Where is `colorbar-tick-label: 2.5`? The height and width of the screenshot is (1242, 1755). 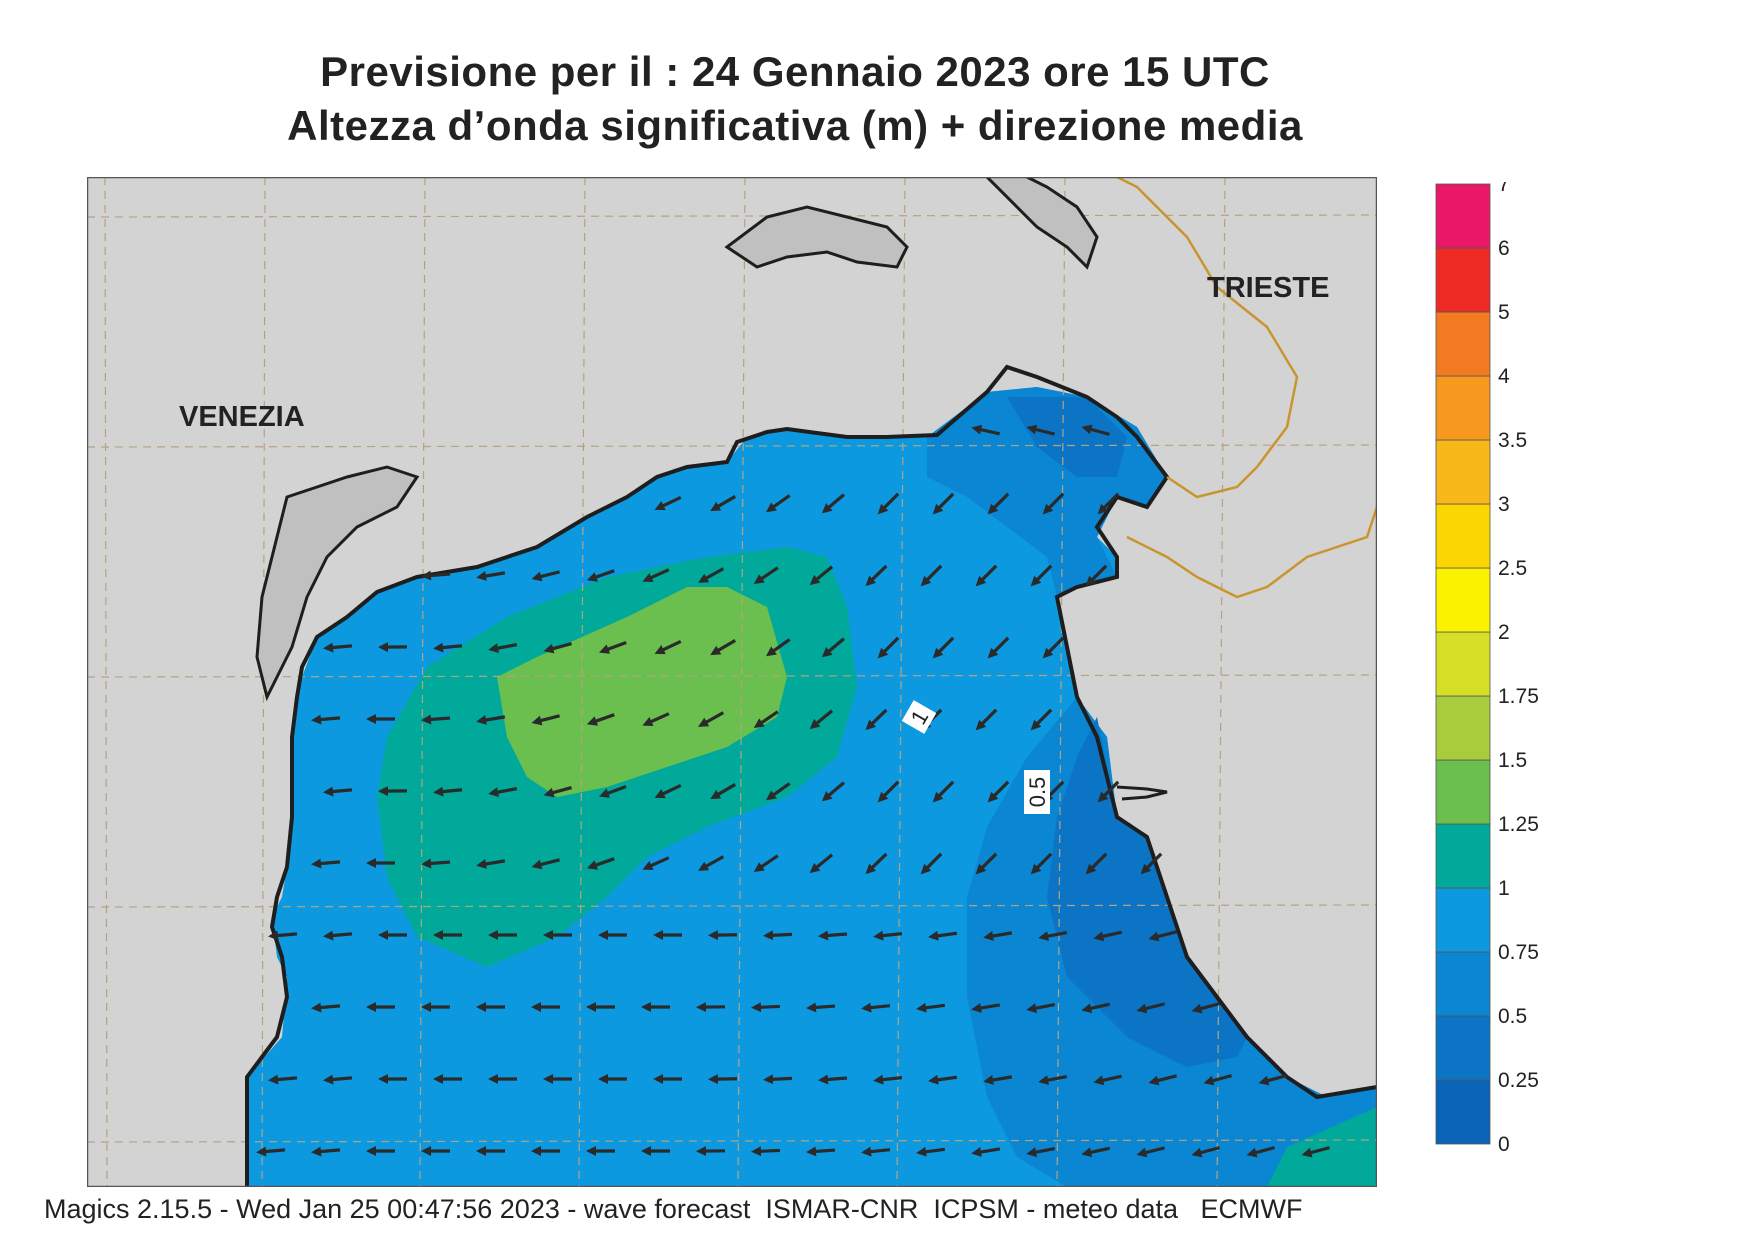 colorbar-tick-label: 2.5 is located at coordinates (1512, 568).